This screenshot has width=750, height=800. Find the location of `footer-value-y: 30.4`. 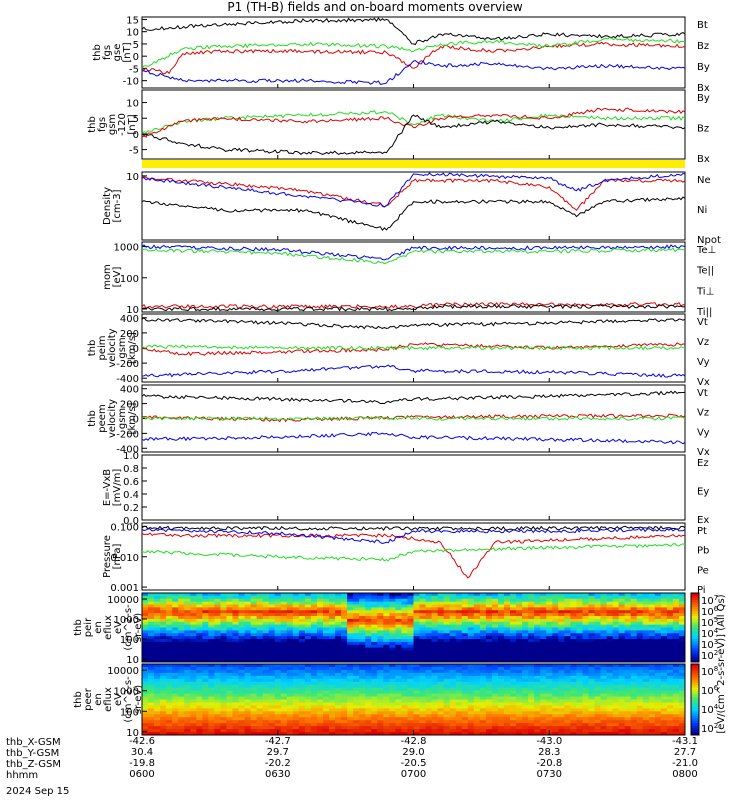

footer-value-y: 30.4 is located at coordinates (142, 752).